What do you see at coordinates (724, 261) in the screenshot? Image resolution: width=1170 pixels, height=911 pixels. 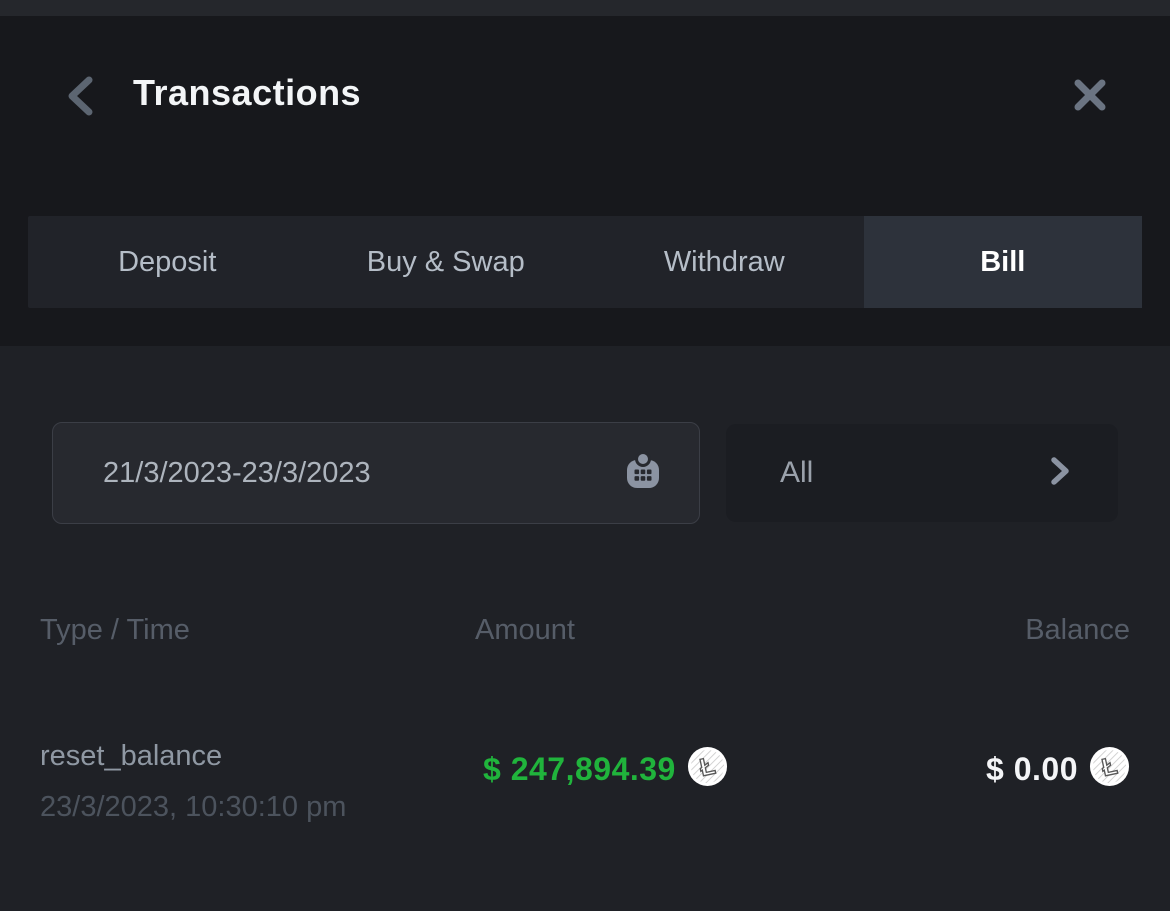 I see `tab-withdraw: Withdraw` at bounding box center [724, 261].